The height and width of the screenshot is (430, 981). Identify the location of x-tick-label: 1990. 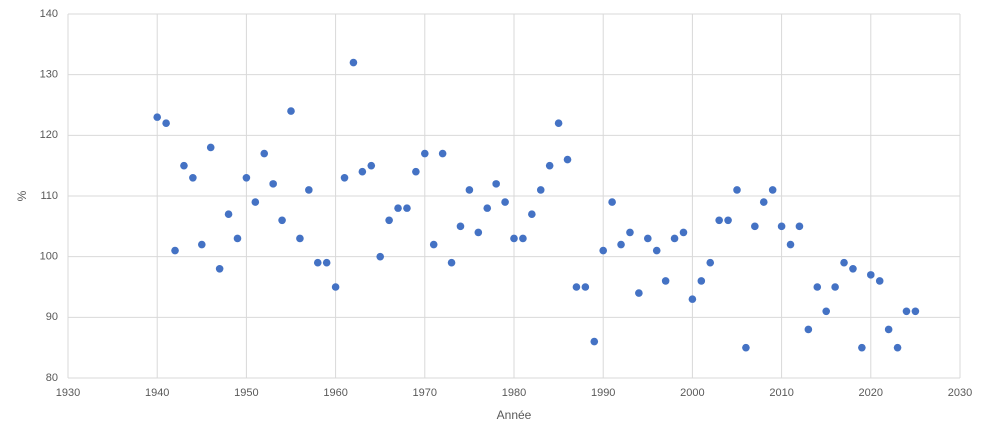
(603, 393).